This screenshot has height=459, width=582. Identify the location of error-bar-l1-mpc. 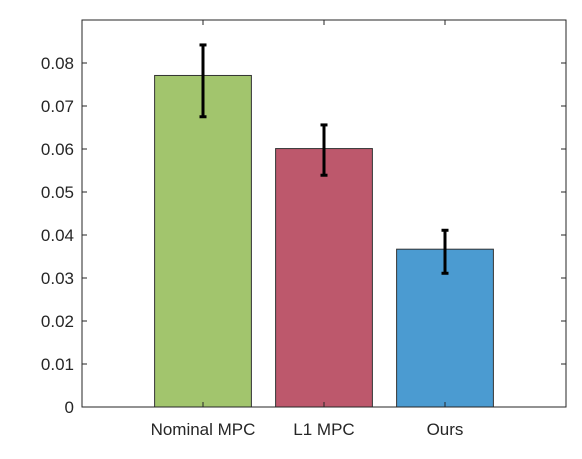
(324, 150).